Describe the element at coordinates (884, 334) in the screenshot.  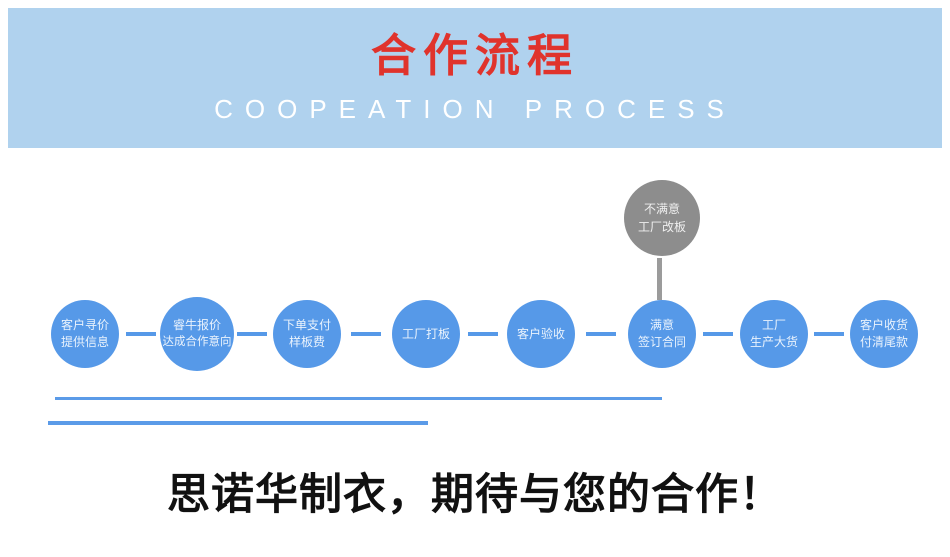
I see `flow-step-8-receive-goods-pay-balance: 客户收货 付清尾款` at that location.